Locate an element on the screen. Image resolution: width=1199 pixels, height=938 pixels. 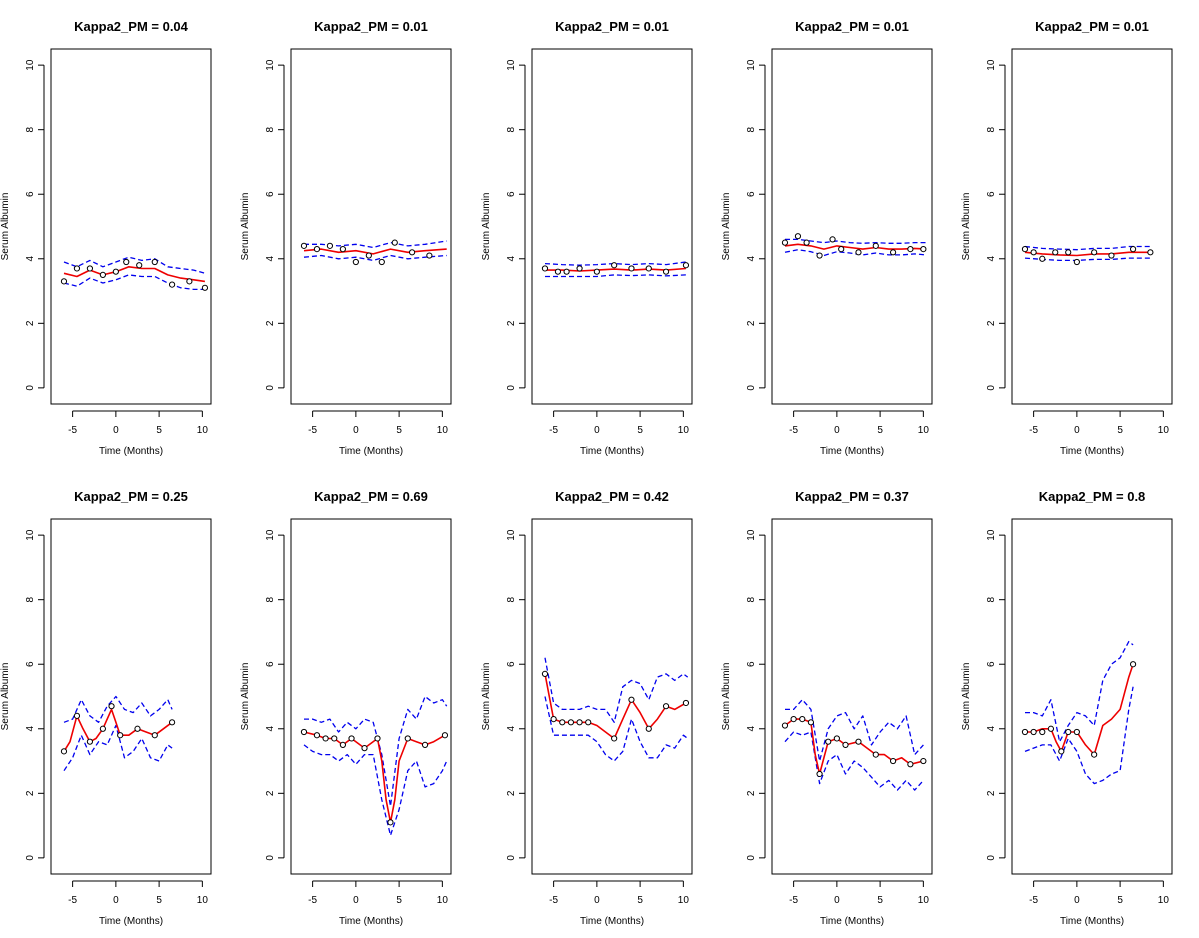
panel-title: Kappa2_PM = 0.8 is located at coordinates (1092, 496).